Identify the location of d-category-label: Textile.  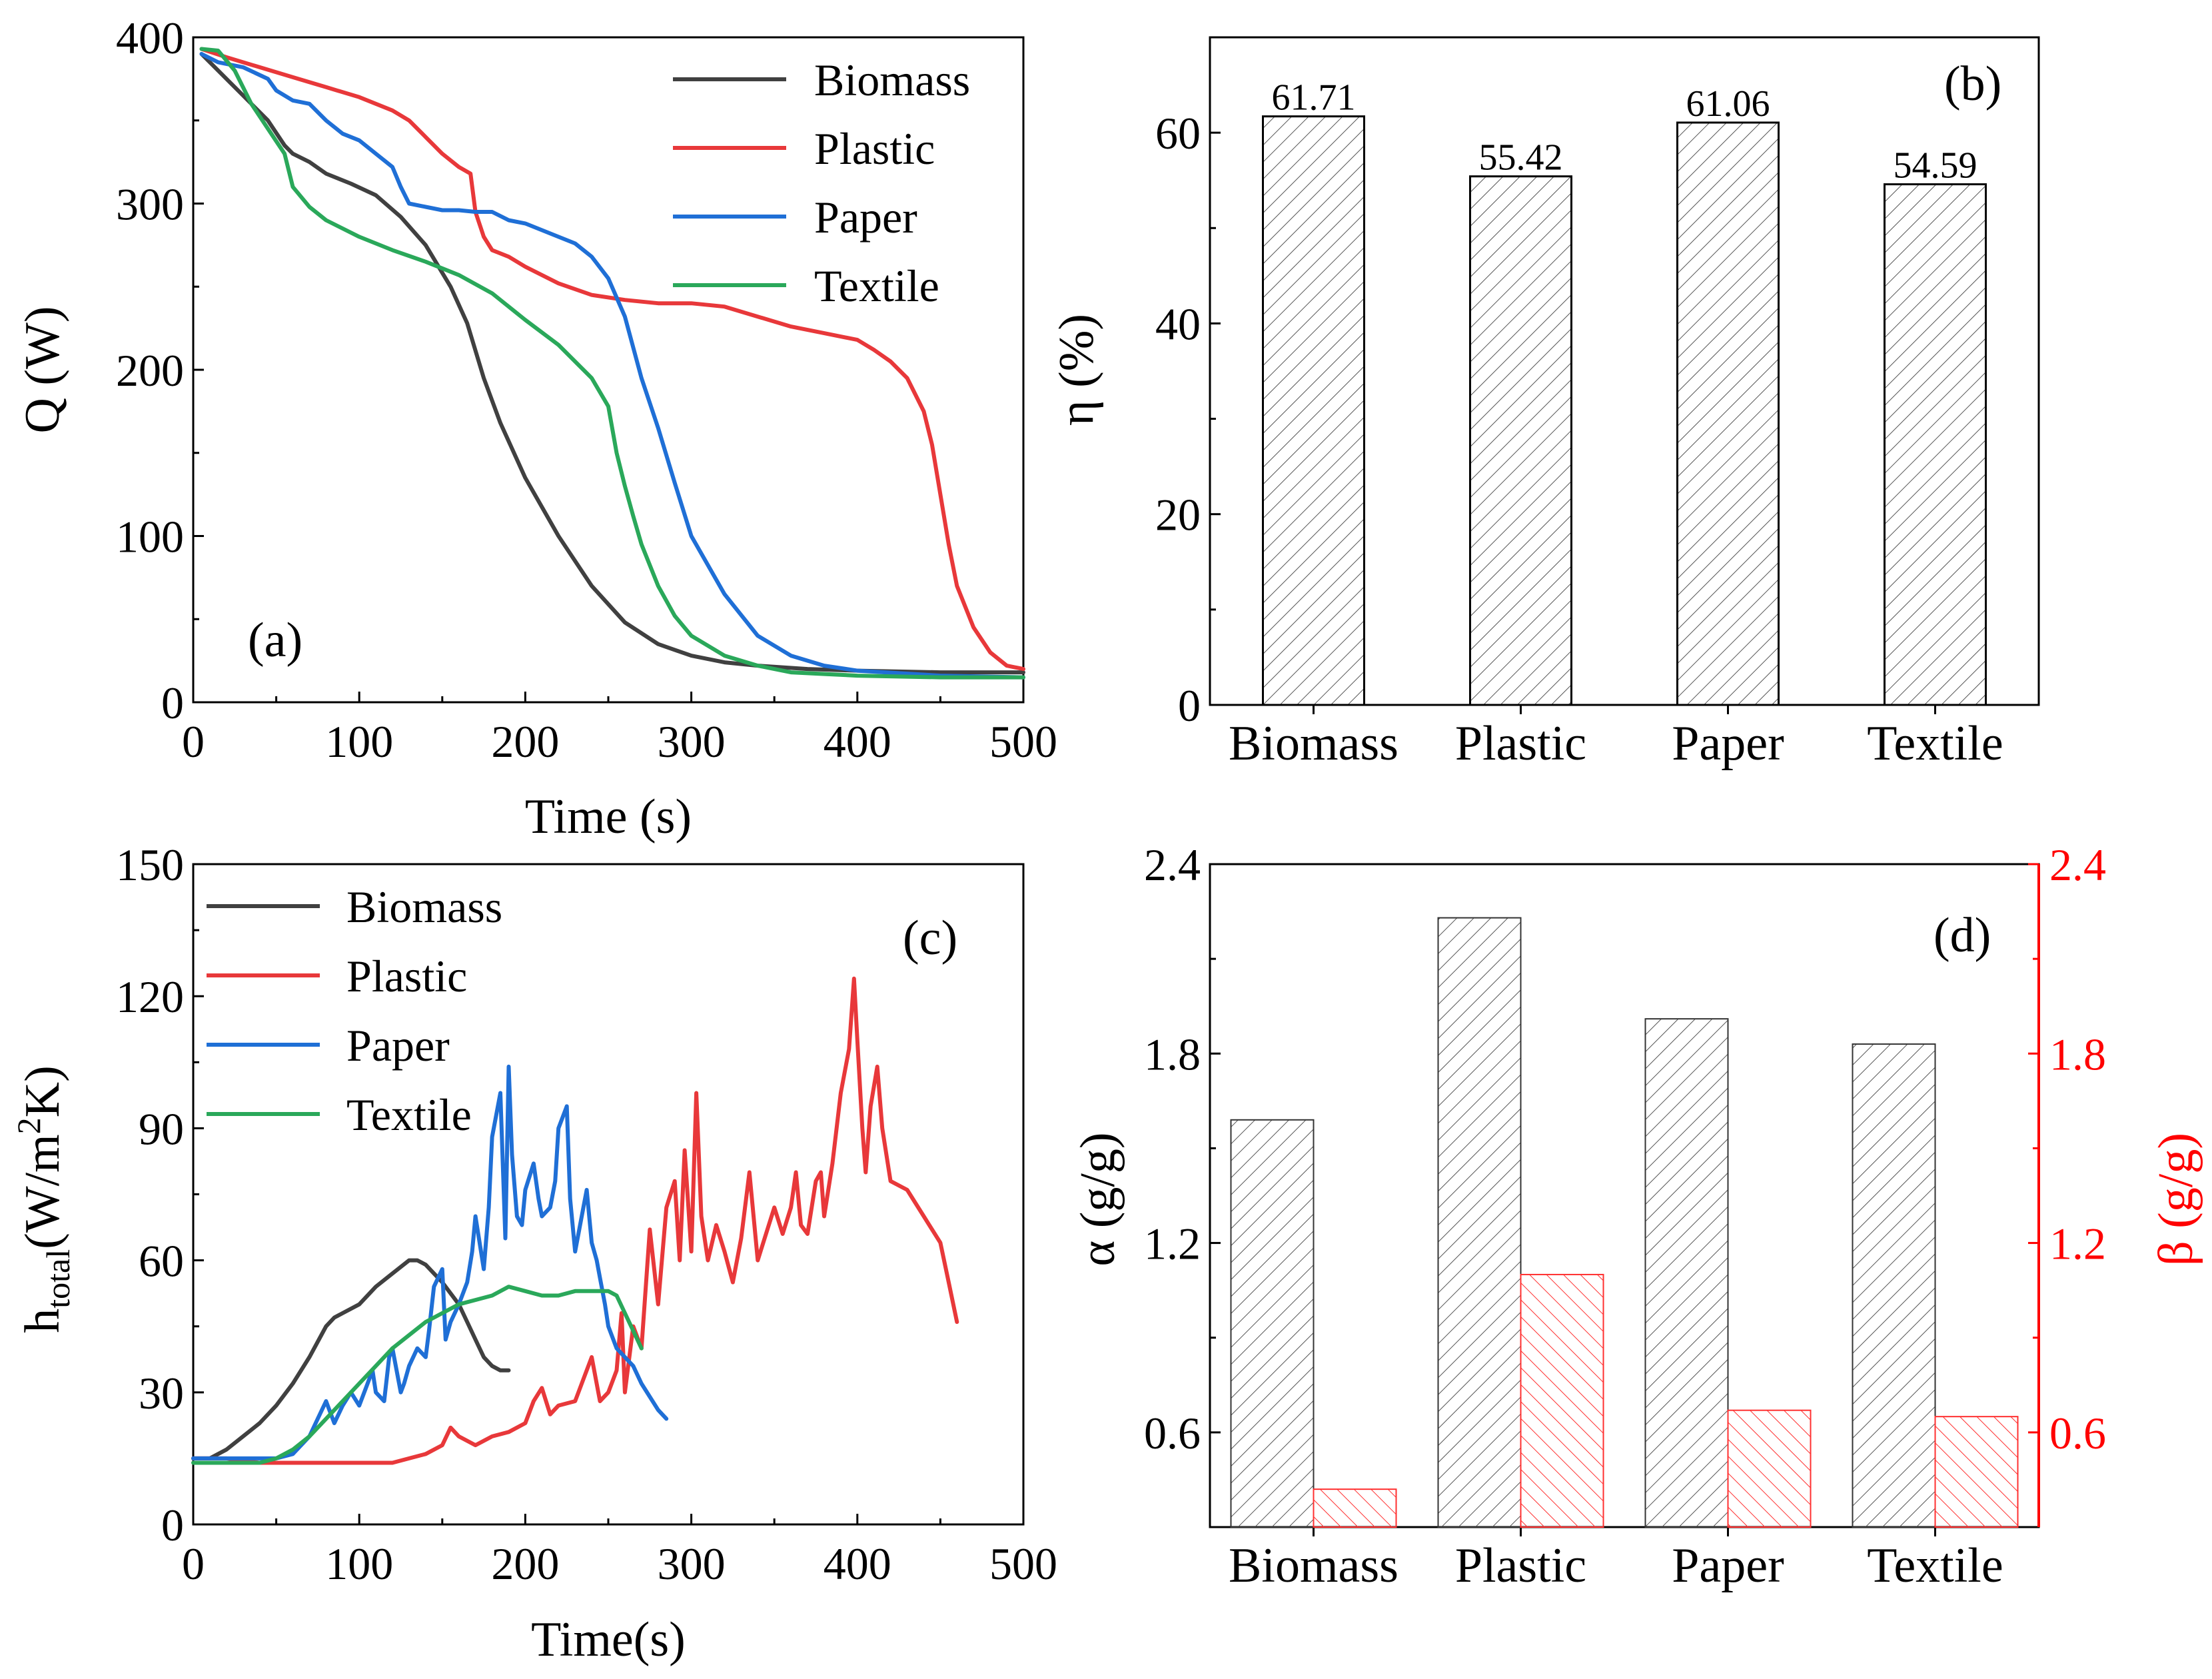
(1935, 1565).